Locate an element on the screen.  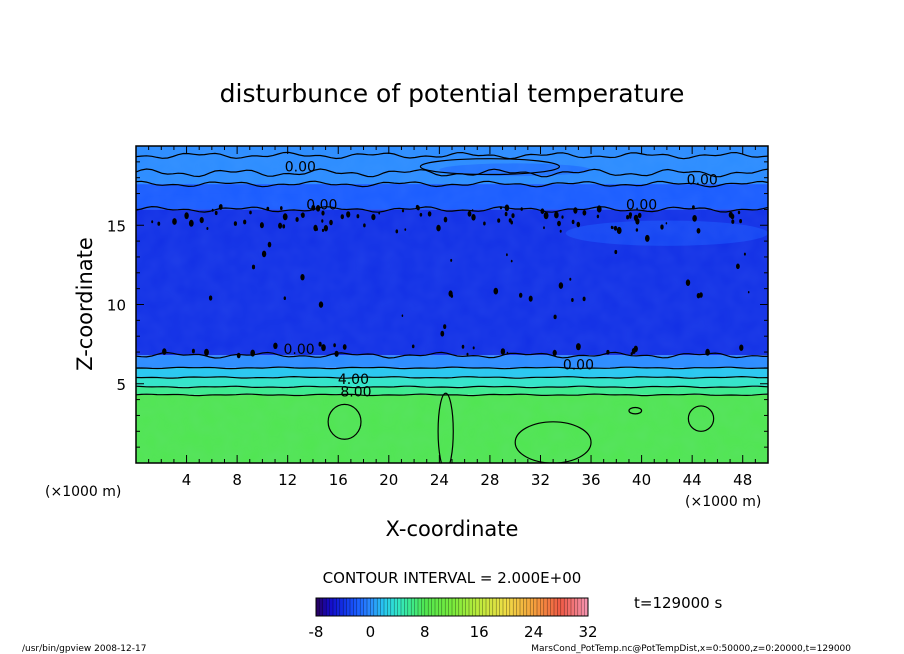
colorbar is located at coordinates (452, 607).